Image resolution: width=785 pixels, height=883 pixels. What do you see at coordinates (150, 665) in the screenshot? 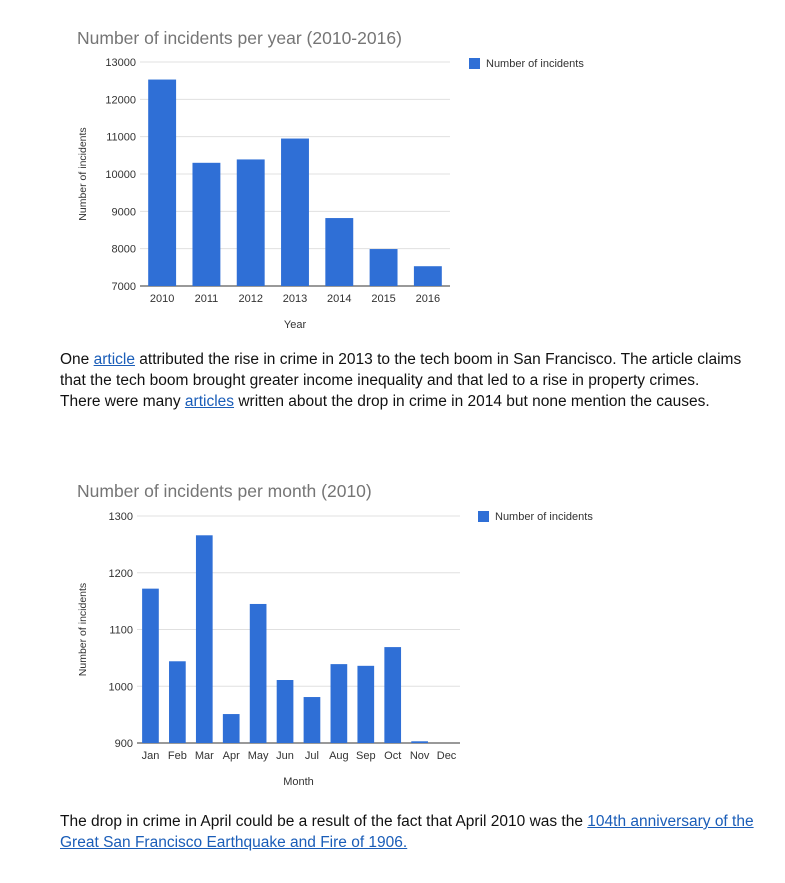
I see `bar-jan` at bounding box center [150, 665].